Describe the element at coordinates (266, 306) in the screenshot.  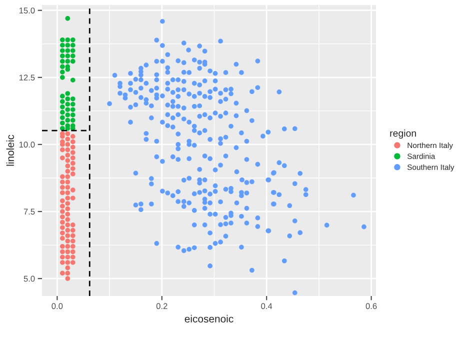
I see `x-tick-label: 0.4` at that location.